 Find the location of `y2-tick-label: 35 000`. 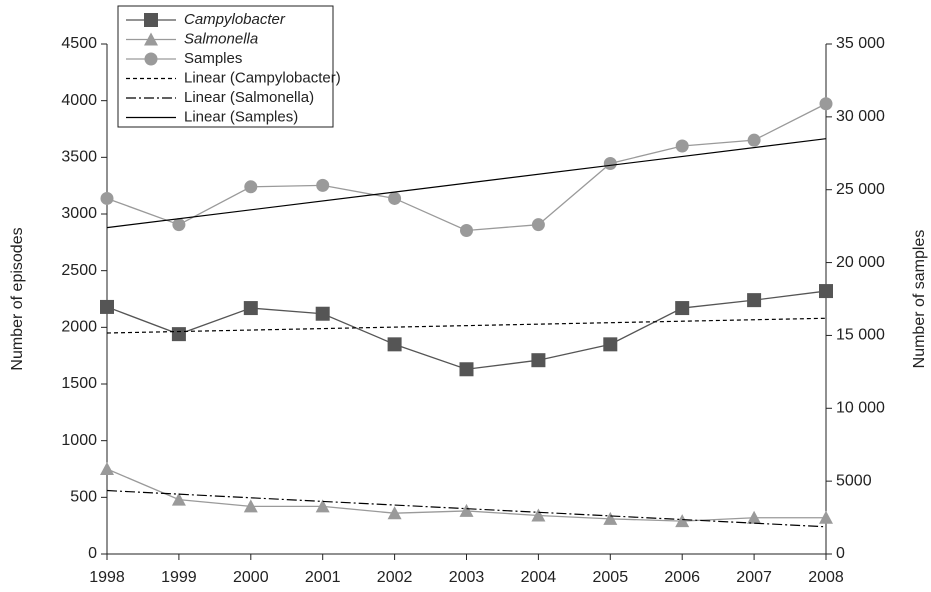

y2-tick-label: 35 000 is located at coordinates (860, 43).